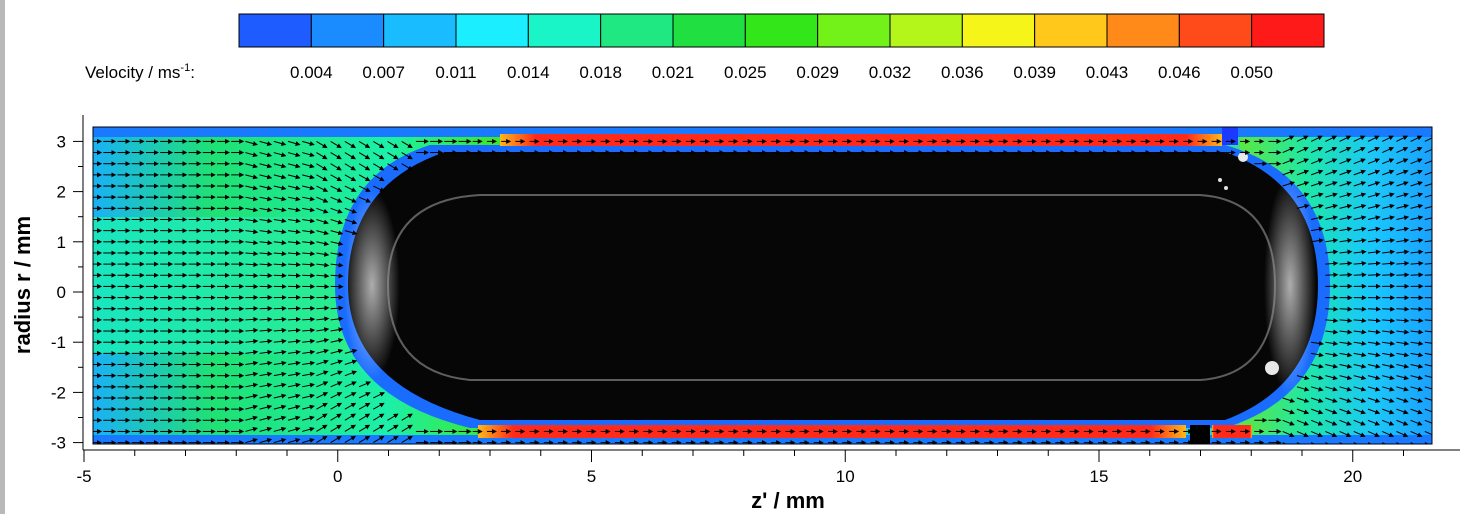 This screenshot has height=514, width=1478. What do you see at coordinates (372, 285) in the screenshot?
I see `bubble-nose-glow` at bounding box center [372, 285].